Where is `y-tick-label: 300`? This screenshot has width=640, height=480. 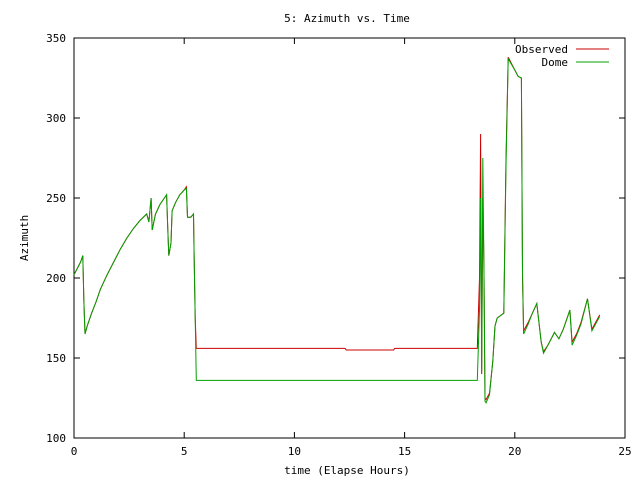
y-tick-label: 300 is located at coordinates (56, 118).